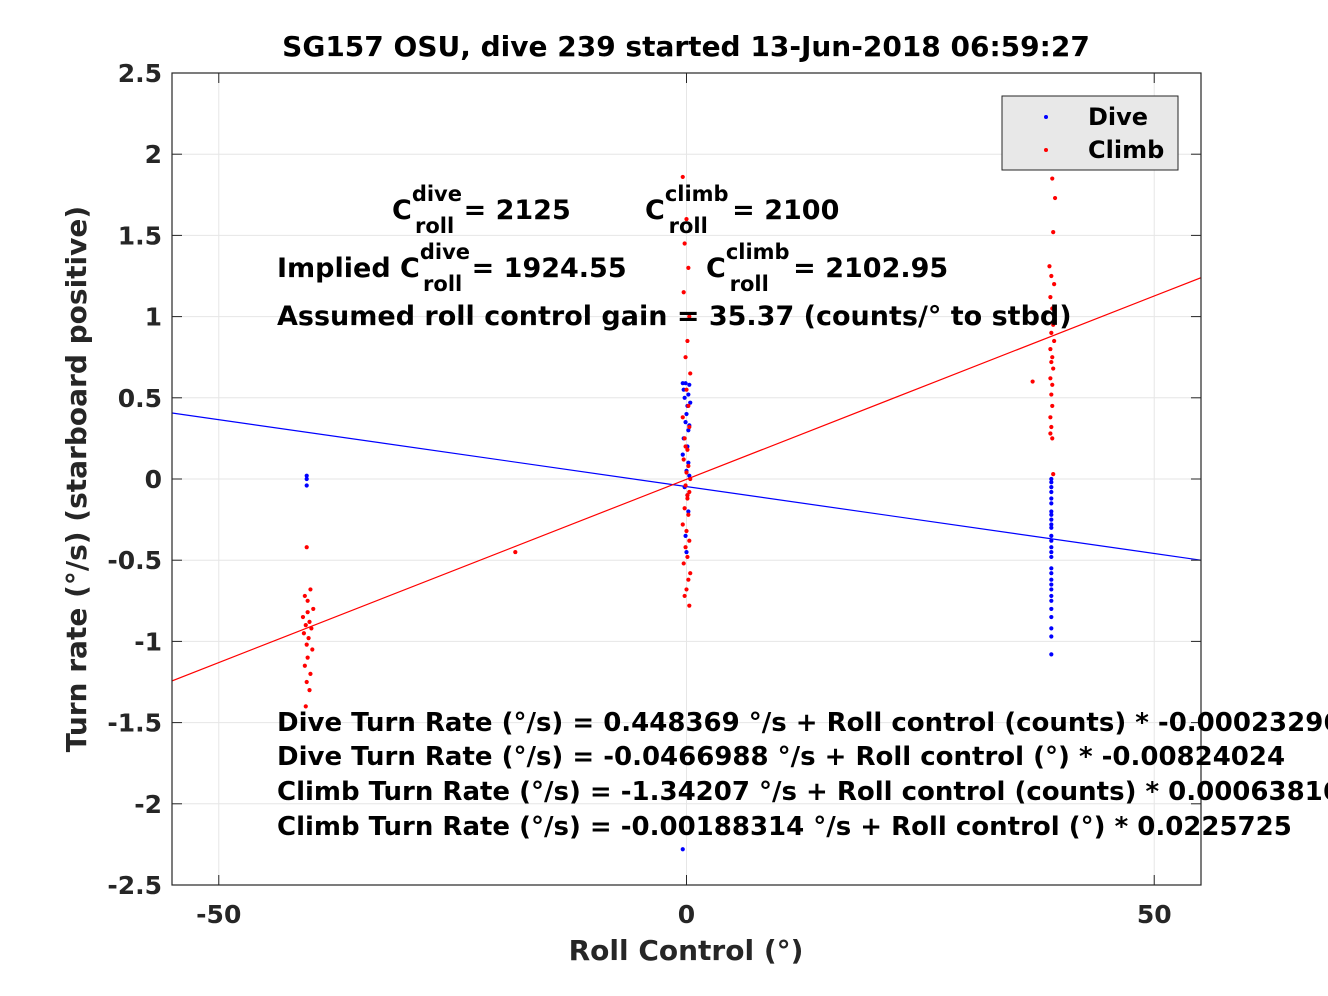  What do you see at coordinates (148, 804) in the screenshot?
I see `y-tick-label: -2` at bounding box center [148, 804].